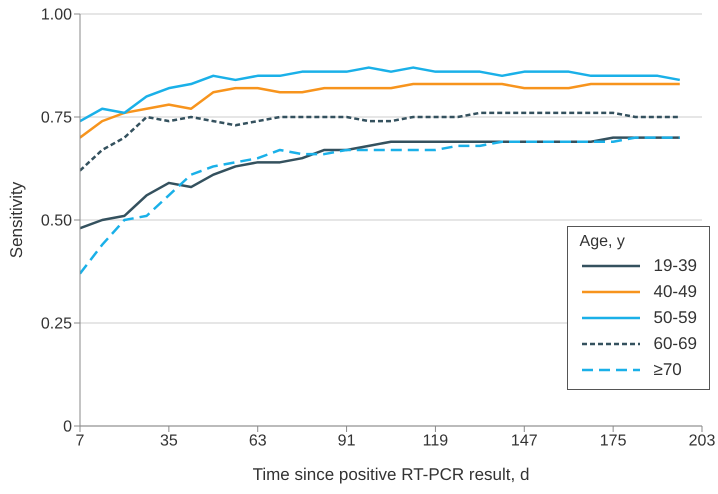 This screenshot has height=494, width=718. What do you see at coordinates (56, 221) in the screenshot?
I see `y-tick-label: 0.50` at bounding box center [56, 221].